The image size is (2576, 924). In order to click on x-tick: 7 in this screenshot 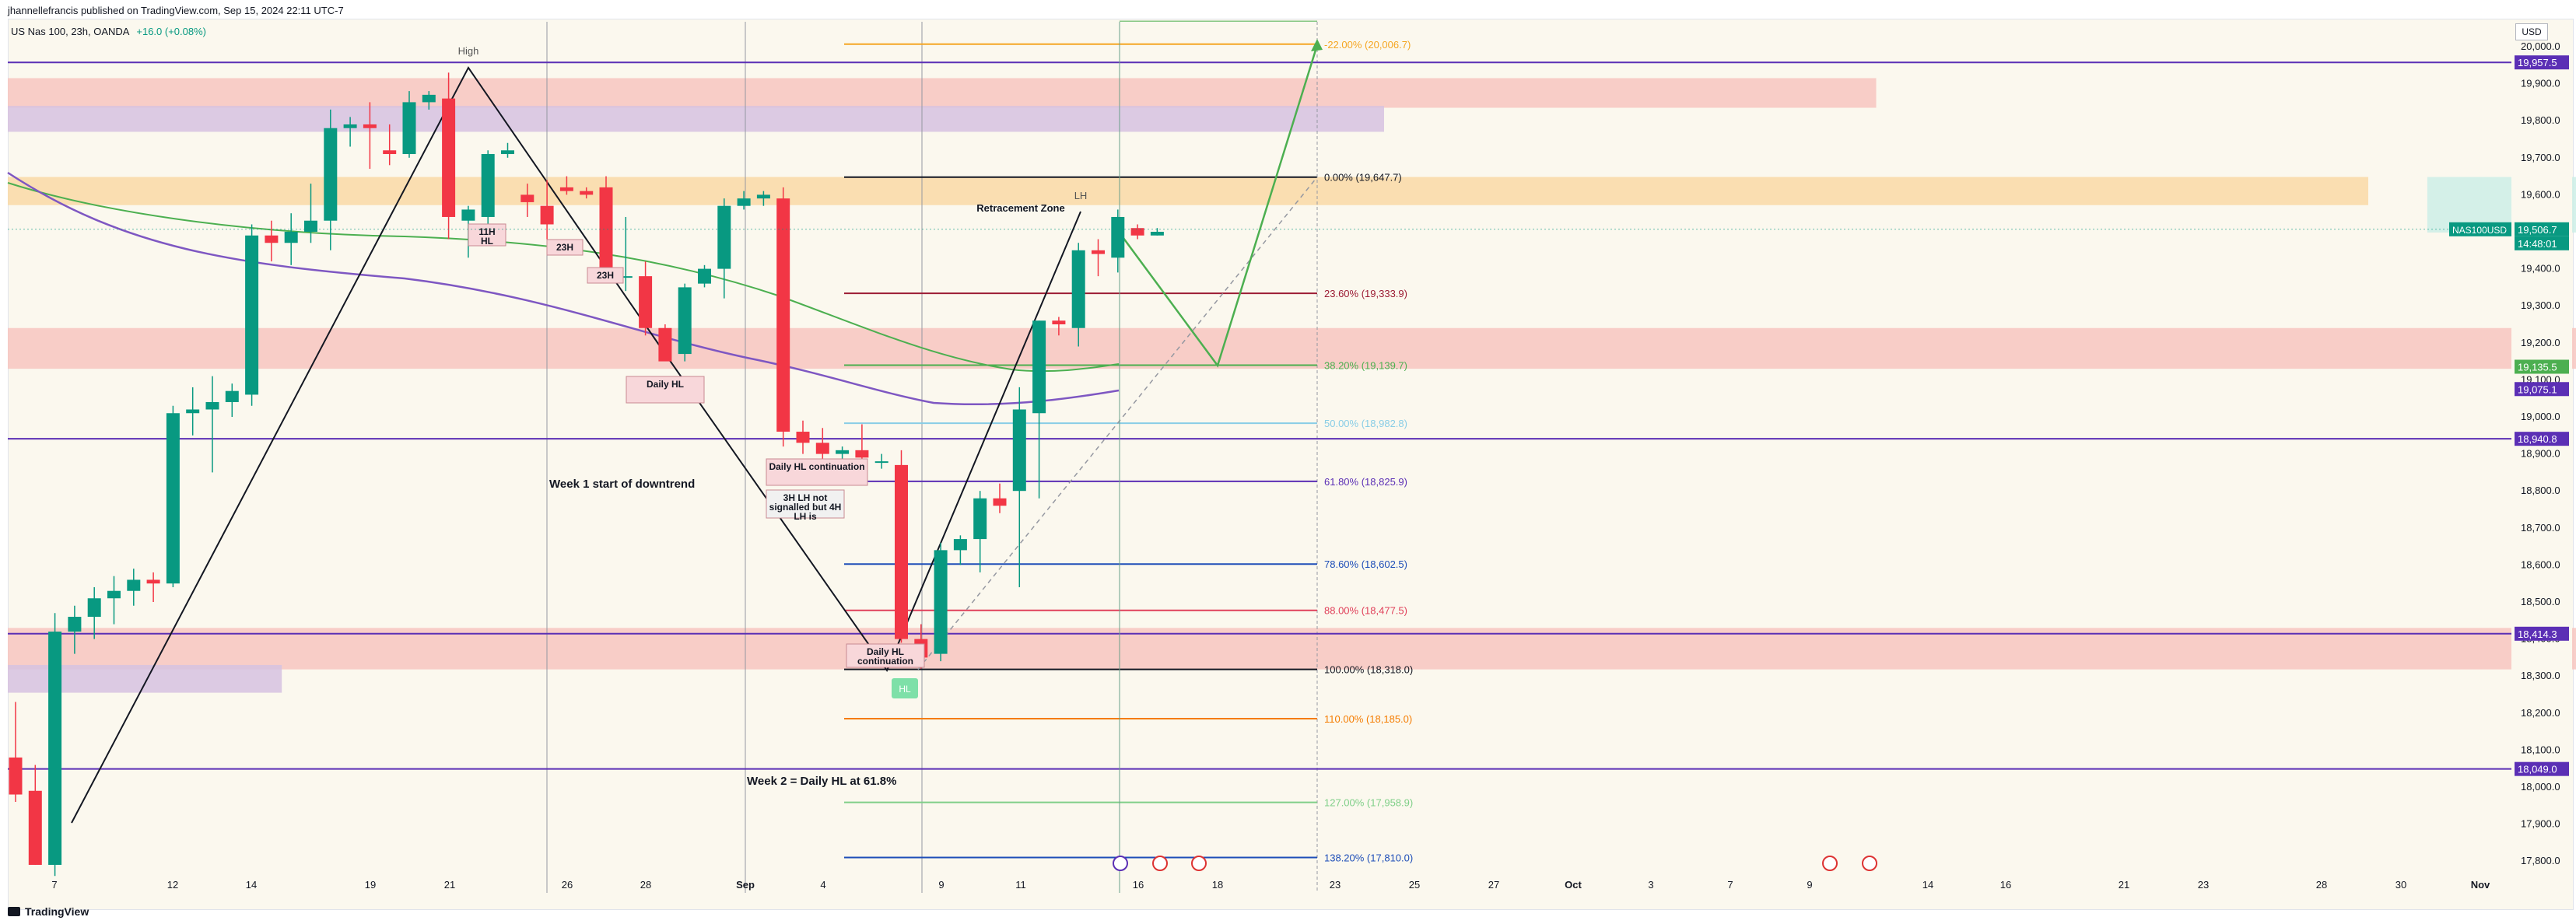, I will do `click(1730, 885)`.